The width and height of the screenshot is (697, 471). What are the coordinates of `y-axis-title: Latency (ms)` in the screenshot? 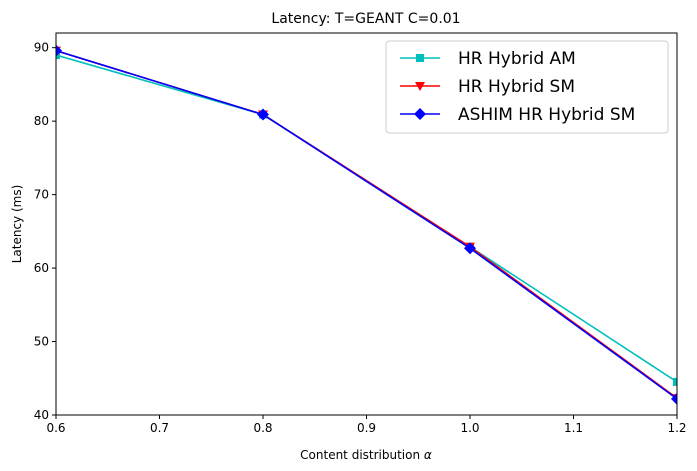 It's located at (17, 224).